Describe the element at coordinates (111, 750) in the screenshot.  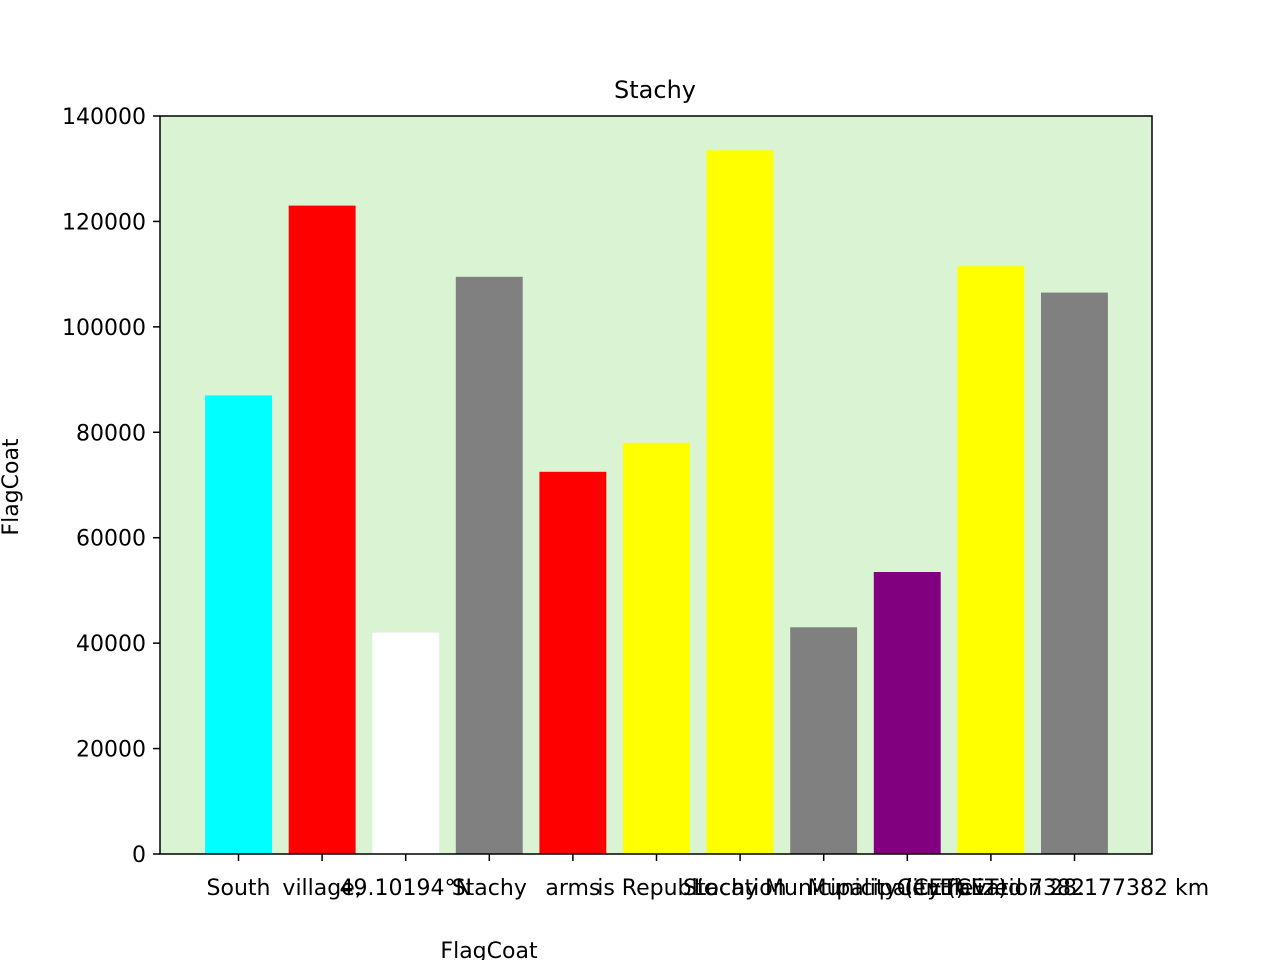
I see `y-tick-label: 20000` at that location.